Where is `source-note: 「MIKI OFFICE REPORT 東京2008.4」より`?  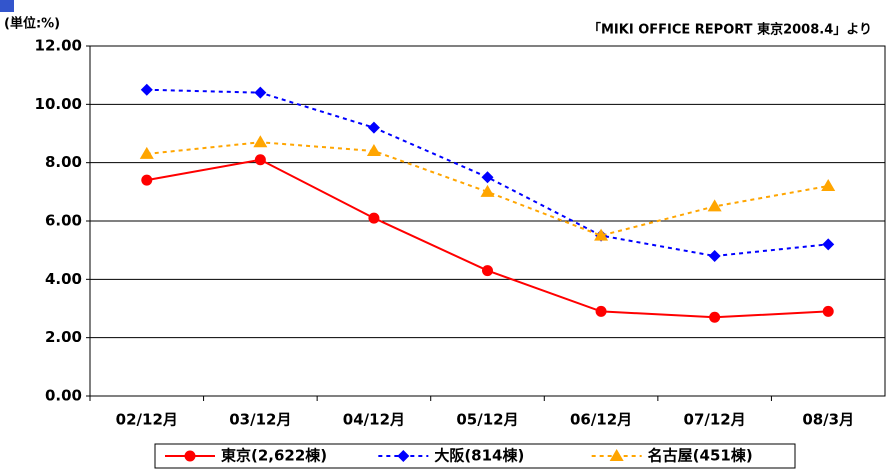
source-note: 「MIKI OFFICE REPORT 東京2008.4」より is located at coordinates (730, 30).